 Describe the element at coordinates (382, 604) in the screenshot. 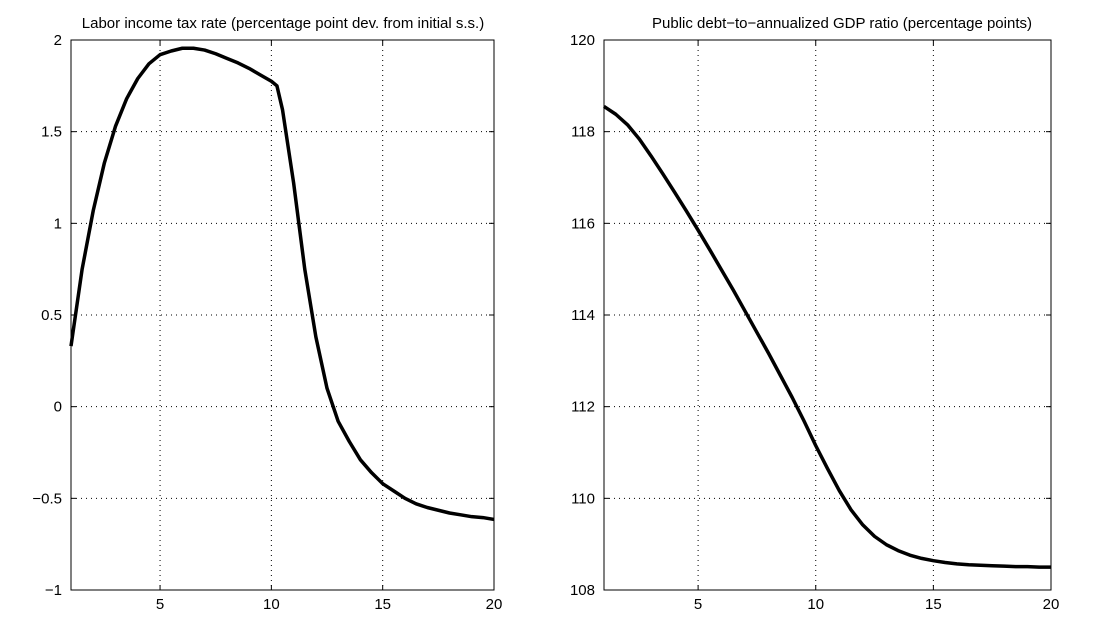

I see `tax-rate-x-tick-label: 15` at that location.